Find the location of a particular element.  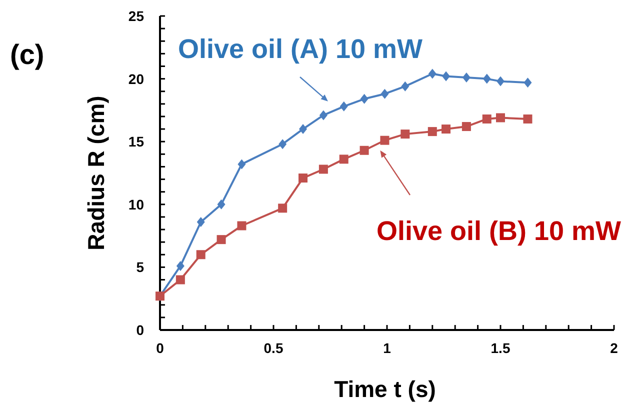

x-tick-label: 1.5 is located at coordinates (500, 348).